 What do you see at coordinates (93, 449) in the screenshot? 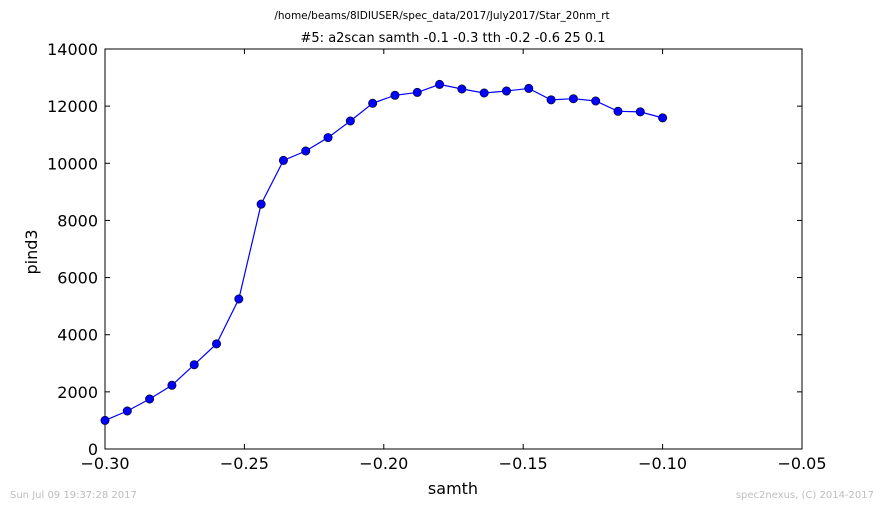
I see `y-tick-label: 0` at bounding box center [93, 449].